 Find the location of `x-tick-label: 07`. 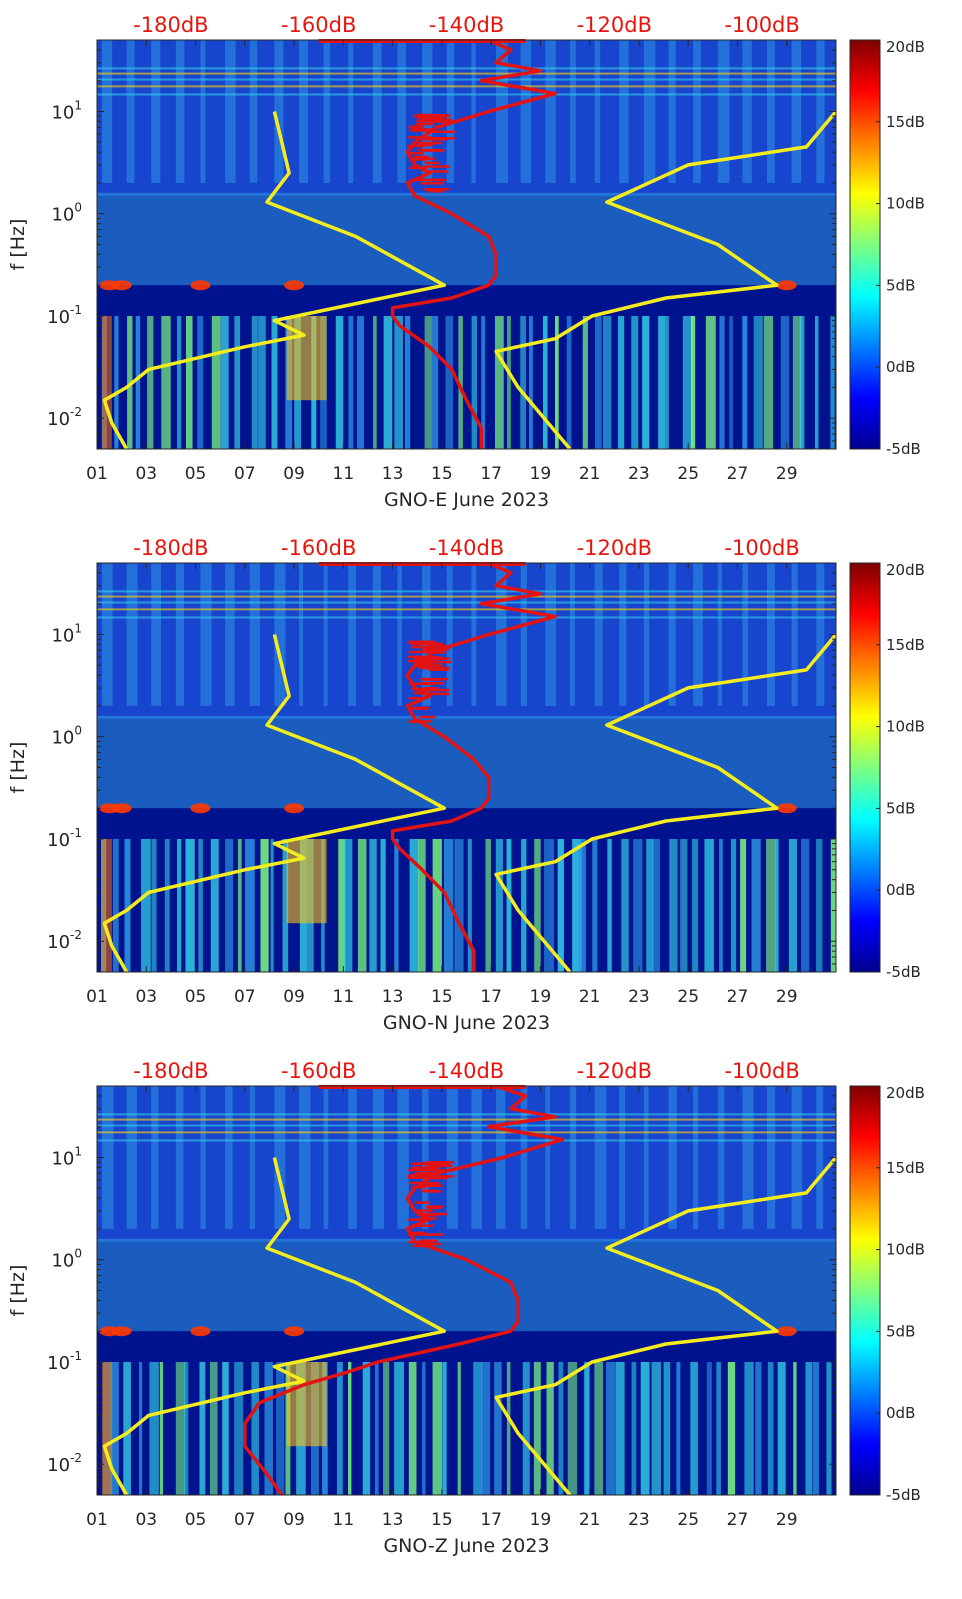

x-tick-label: 07 is located at coordinates (245, 997).